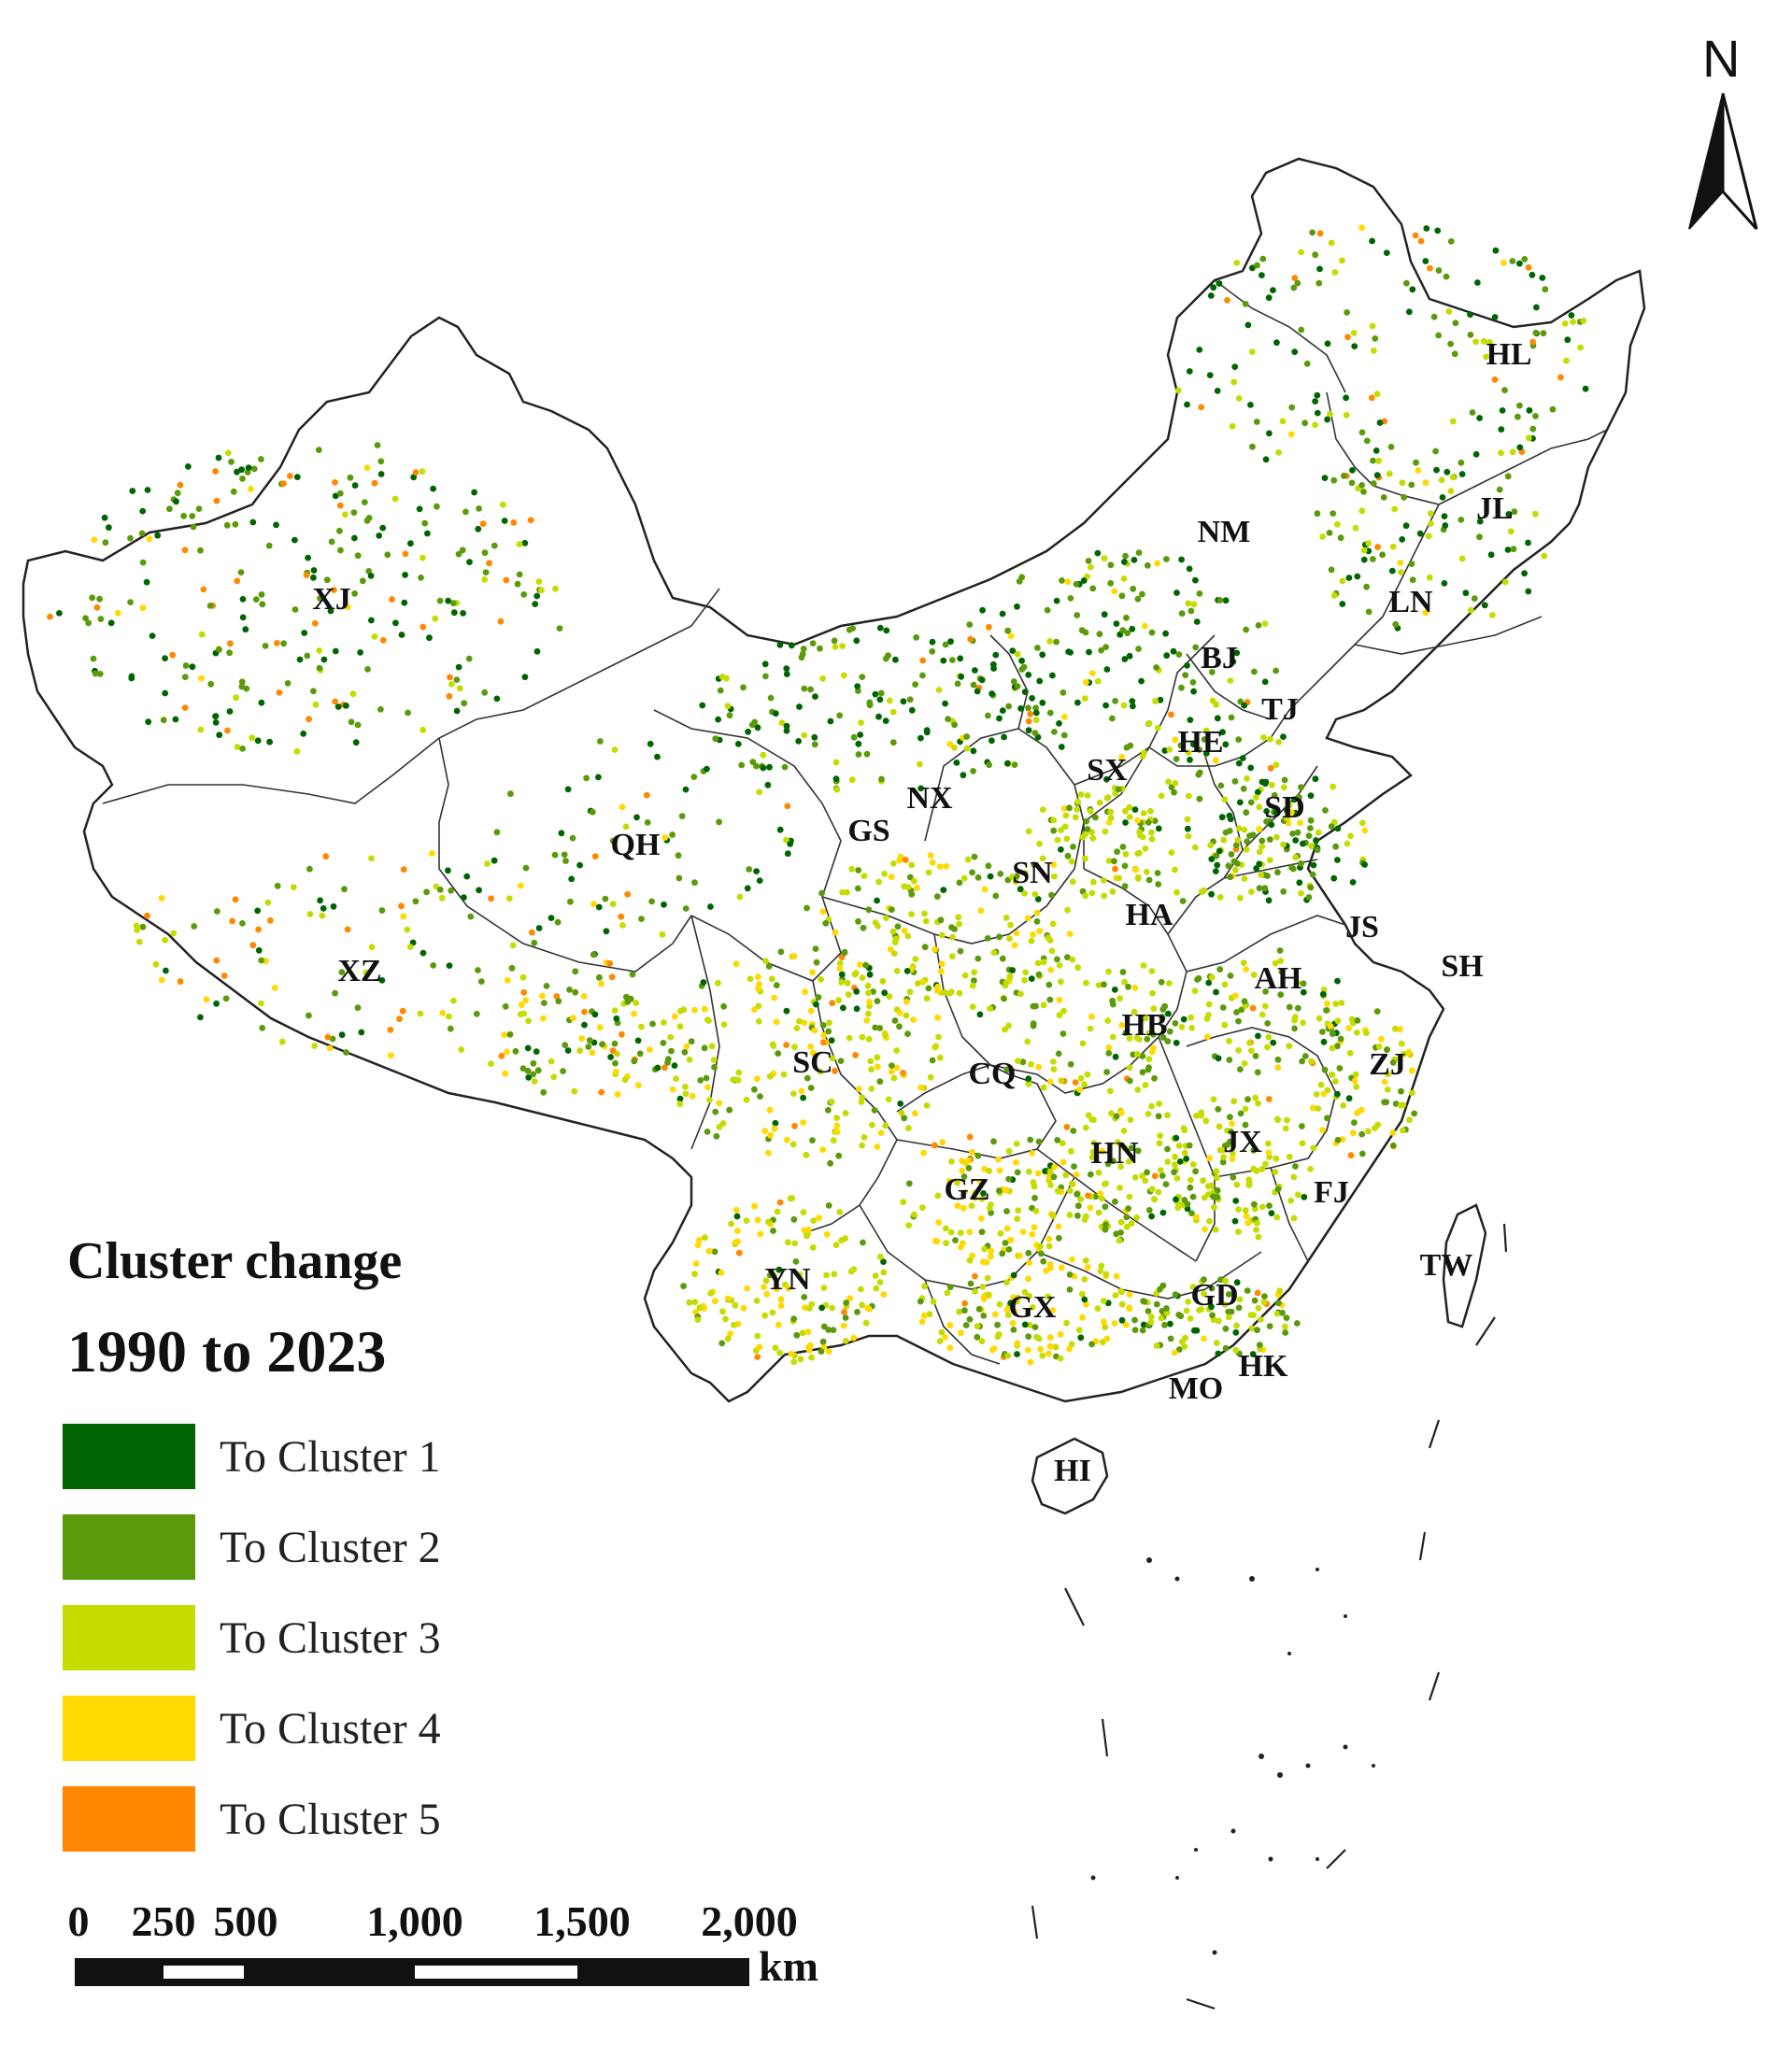 The height and width of the screenshot is (2045, 1792). Describe the element at coordinates (414, 1921) in the screenshot. I see `scale-tick-label: 1,000` at that location.